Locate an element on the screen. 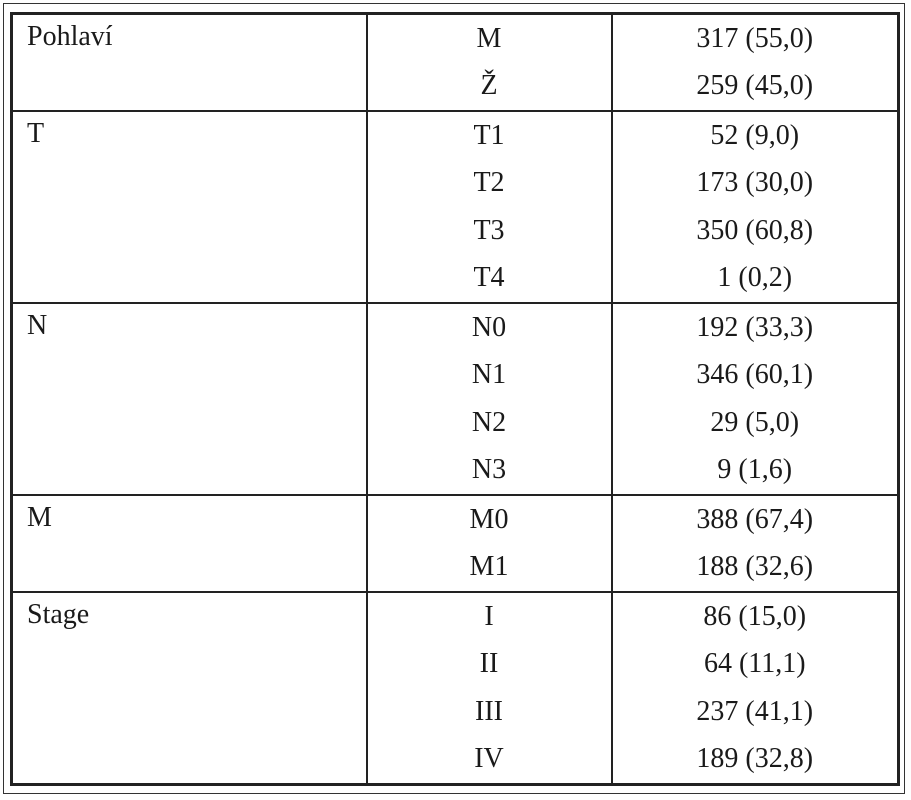 This screenshot has height=800, width=911. table-row: II 64 (11,1) is located at coordinates (455, 664).